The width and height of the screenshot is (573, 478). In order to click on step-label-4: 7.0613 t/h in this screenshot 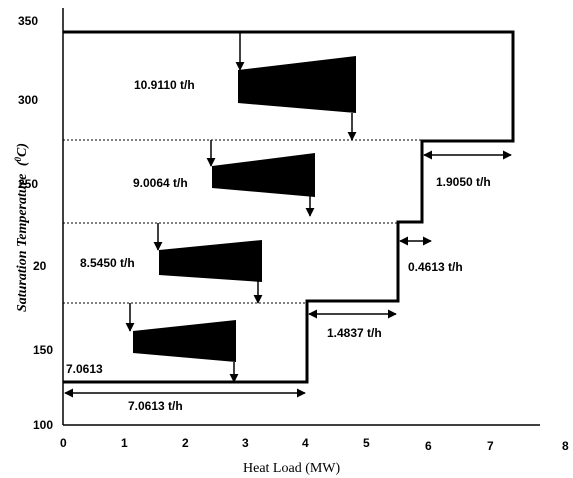, I will do `click(155, 406)`.